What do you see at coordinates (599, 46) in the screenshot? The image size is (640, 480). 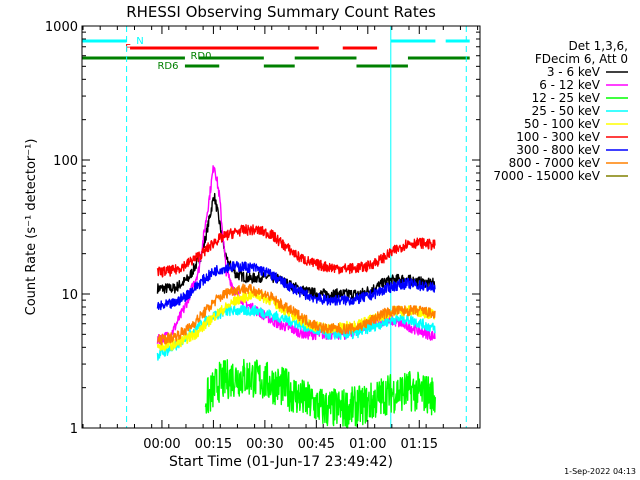 I see `legend-header: Det 1,3,6,` at bounding box center [599, 46].